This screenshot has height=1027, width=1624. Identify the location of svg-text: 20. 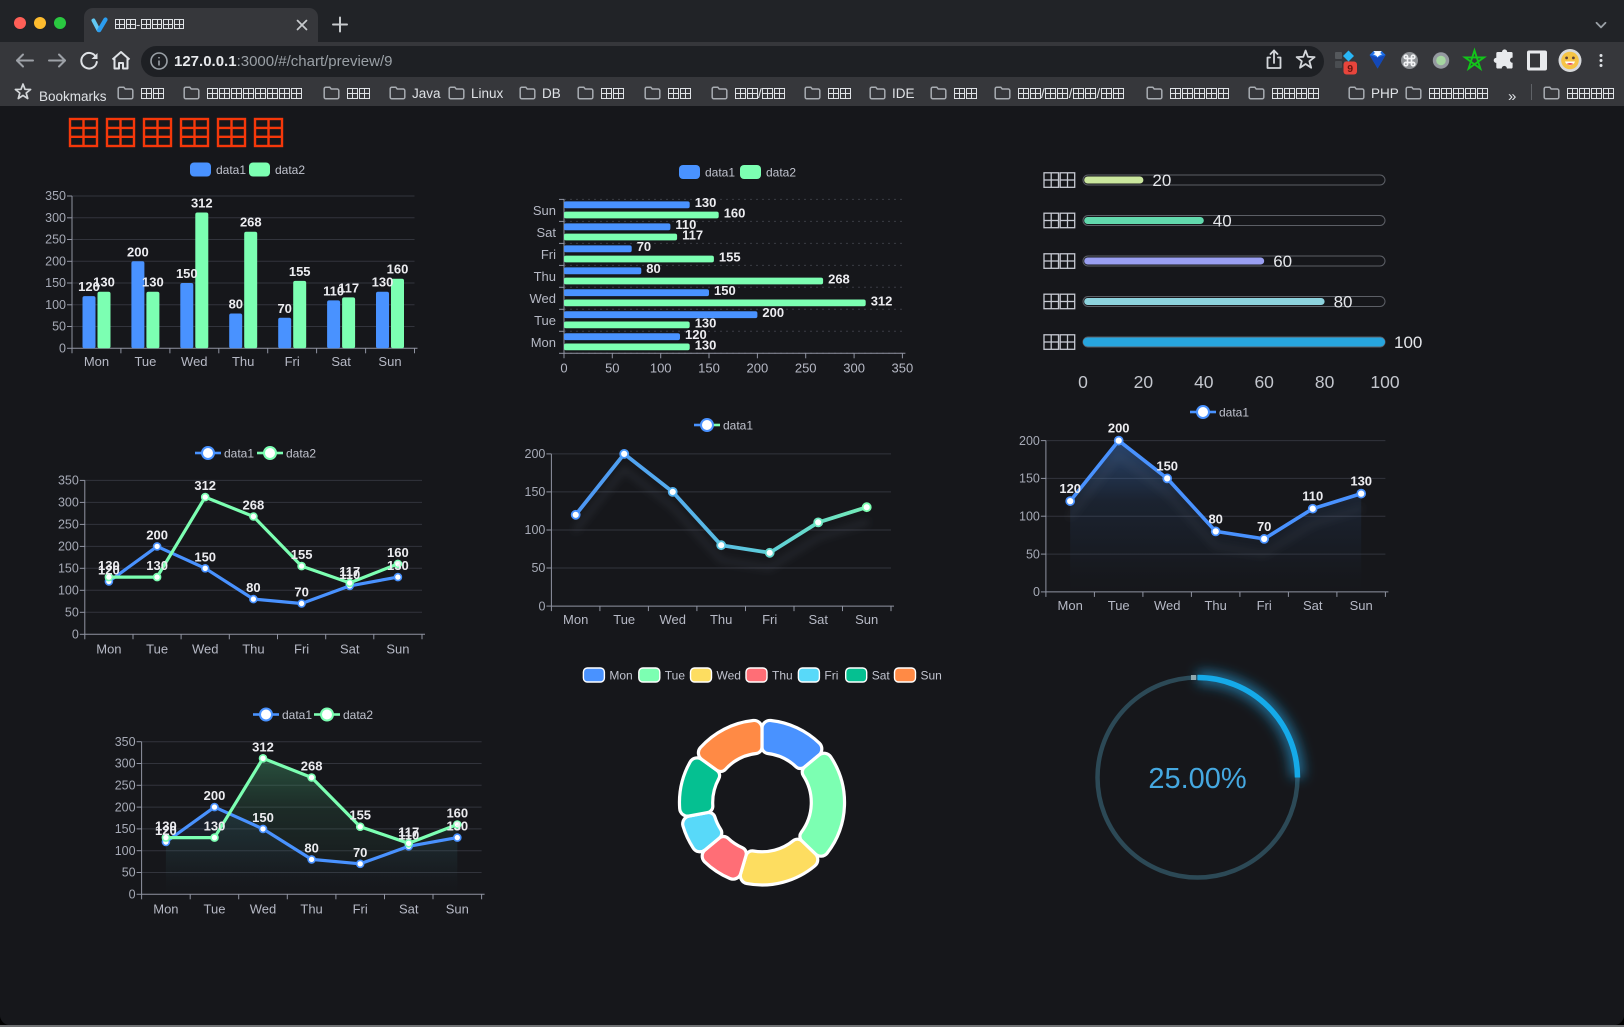
(1144, 382).